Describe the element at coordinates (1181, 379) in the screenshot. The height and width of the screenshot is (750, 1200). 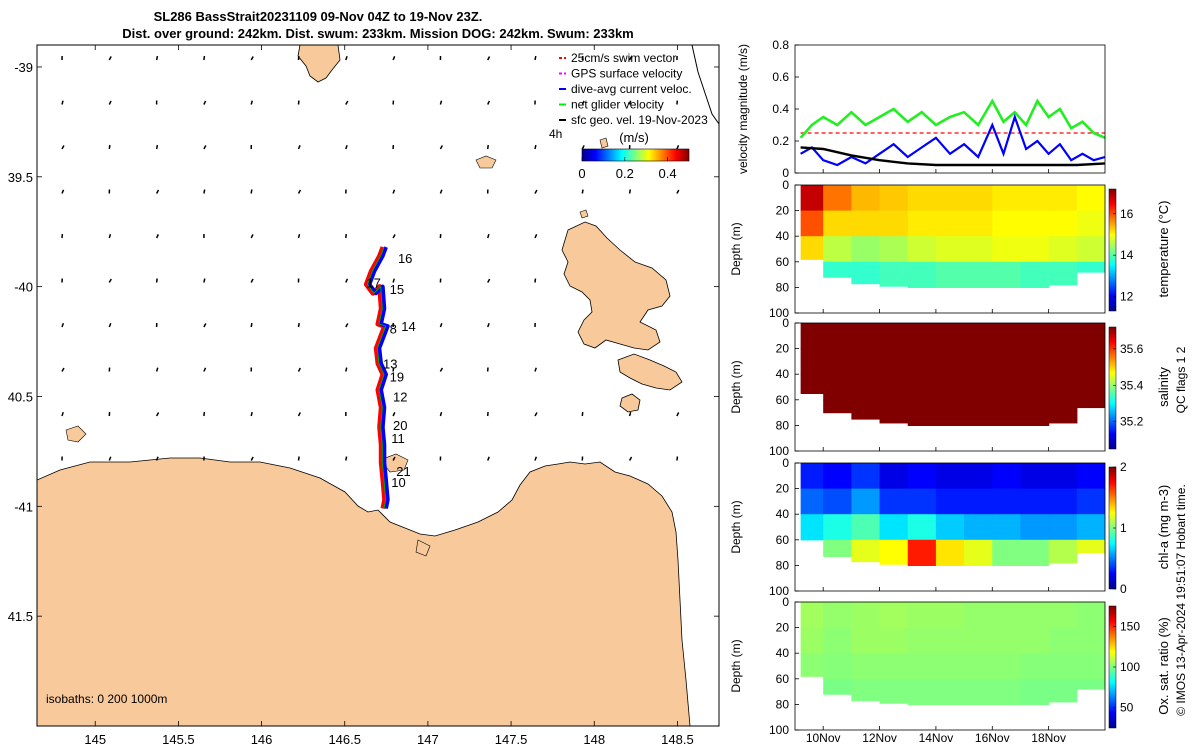
I see `qc-flags-label: QC flags 1 2` at that location.